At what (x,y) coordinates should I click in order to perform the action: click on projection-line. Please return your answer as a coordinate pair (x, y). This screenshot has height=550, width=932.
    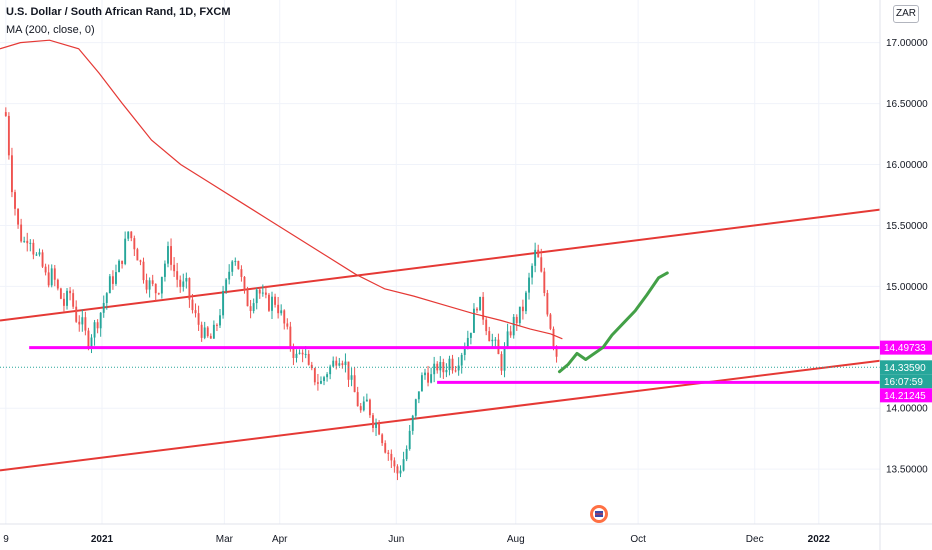
    Looking at the image, I should click on (613, 322).